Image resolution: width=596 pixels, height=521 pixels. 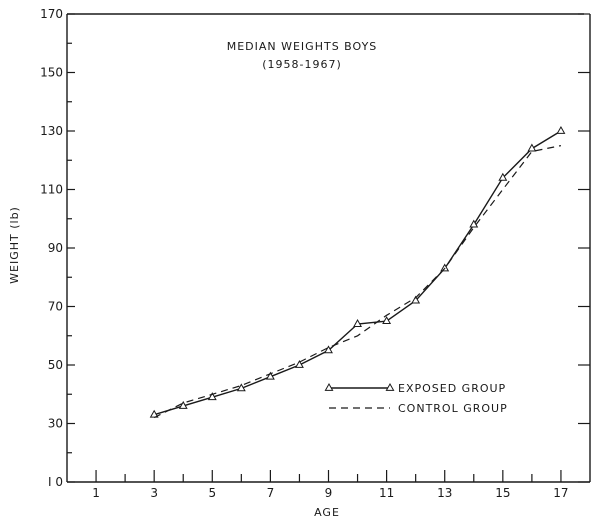 What do you see at coordinates (96, 493) in the screenshot?
I see `x-tick-label: 1` at bounding box center [96, 493].